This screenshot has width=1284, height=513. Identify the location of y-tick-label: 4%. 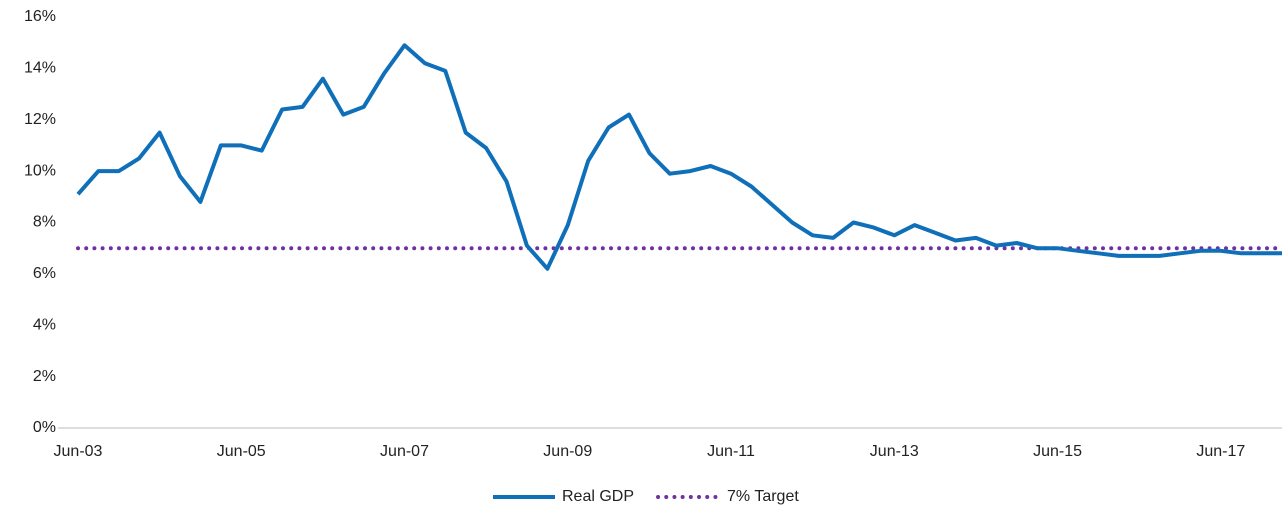
(44, 324).